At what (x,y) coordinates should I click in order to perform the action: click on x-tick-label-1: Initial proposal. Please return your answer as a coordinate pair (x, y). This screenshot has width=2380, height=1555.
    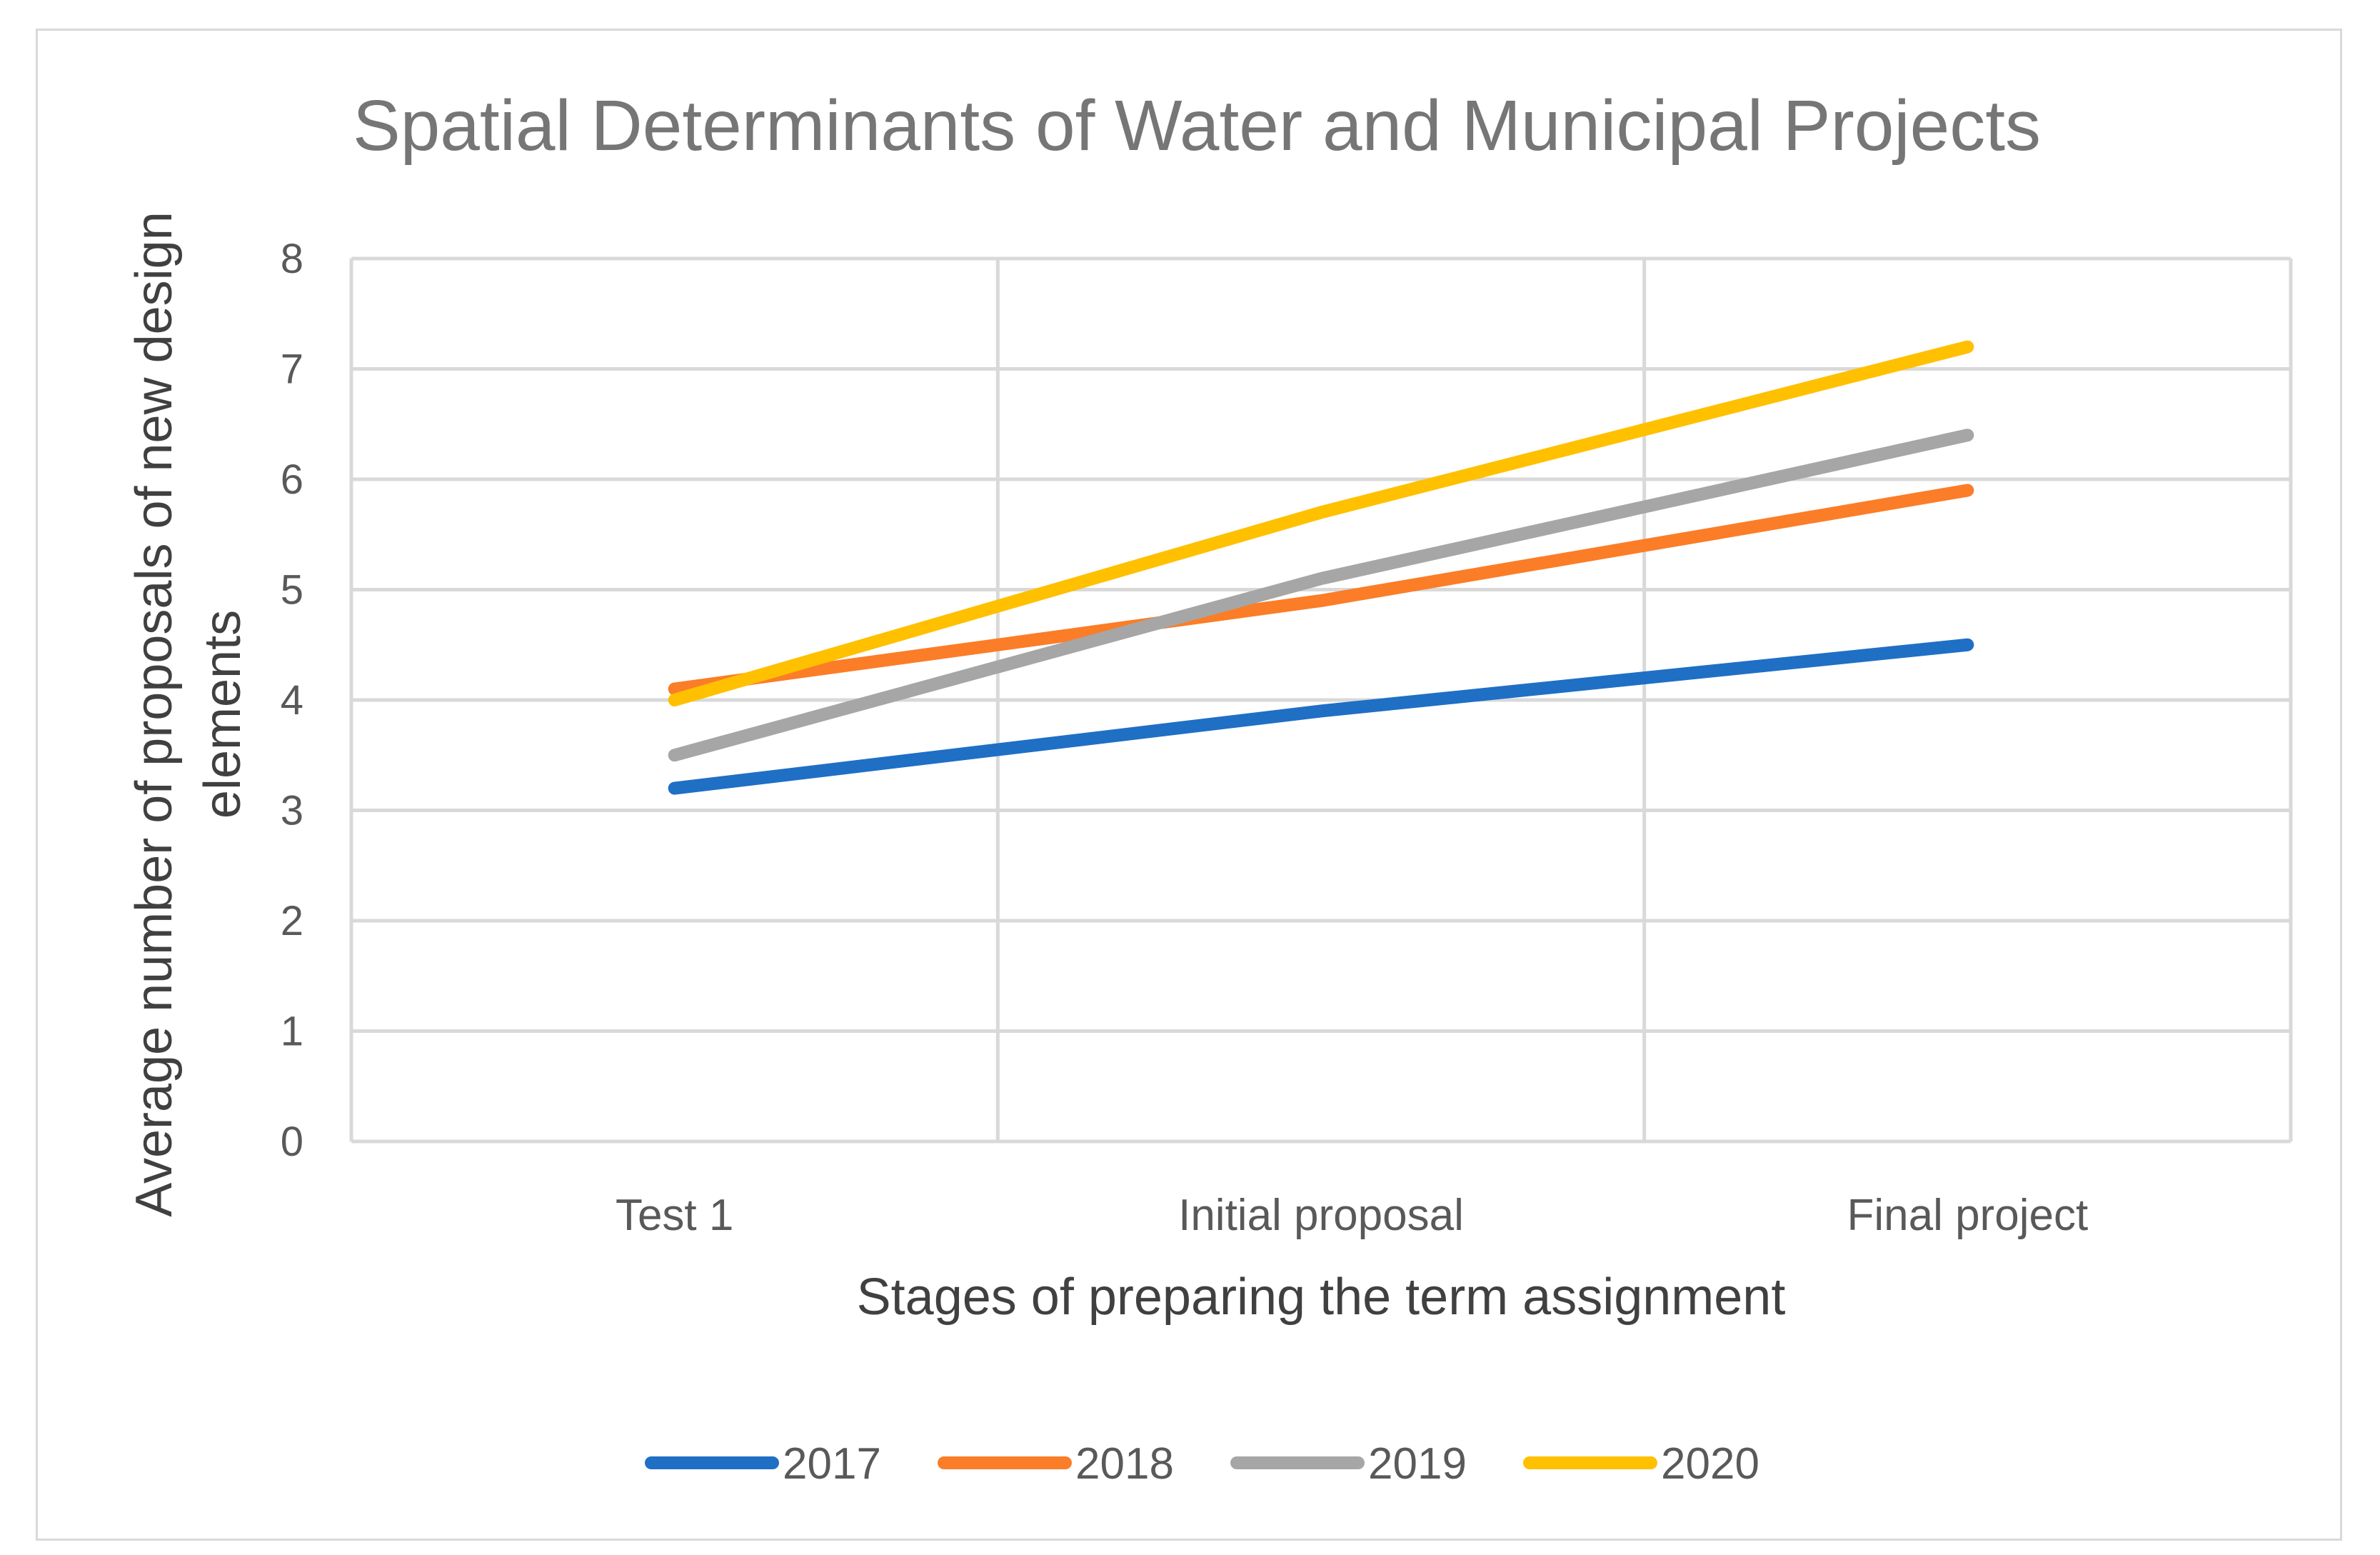
    Looking at the image, I should click on (1321, 1215).